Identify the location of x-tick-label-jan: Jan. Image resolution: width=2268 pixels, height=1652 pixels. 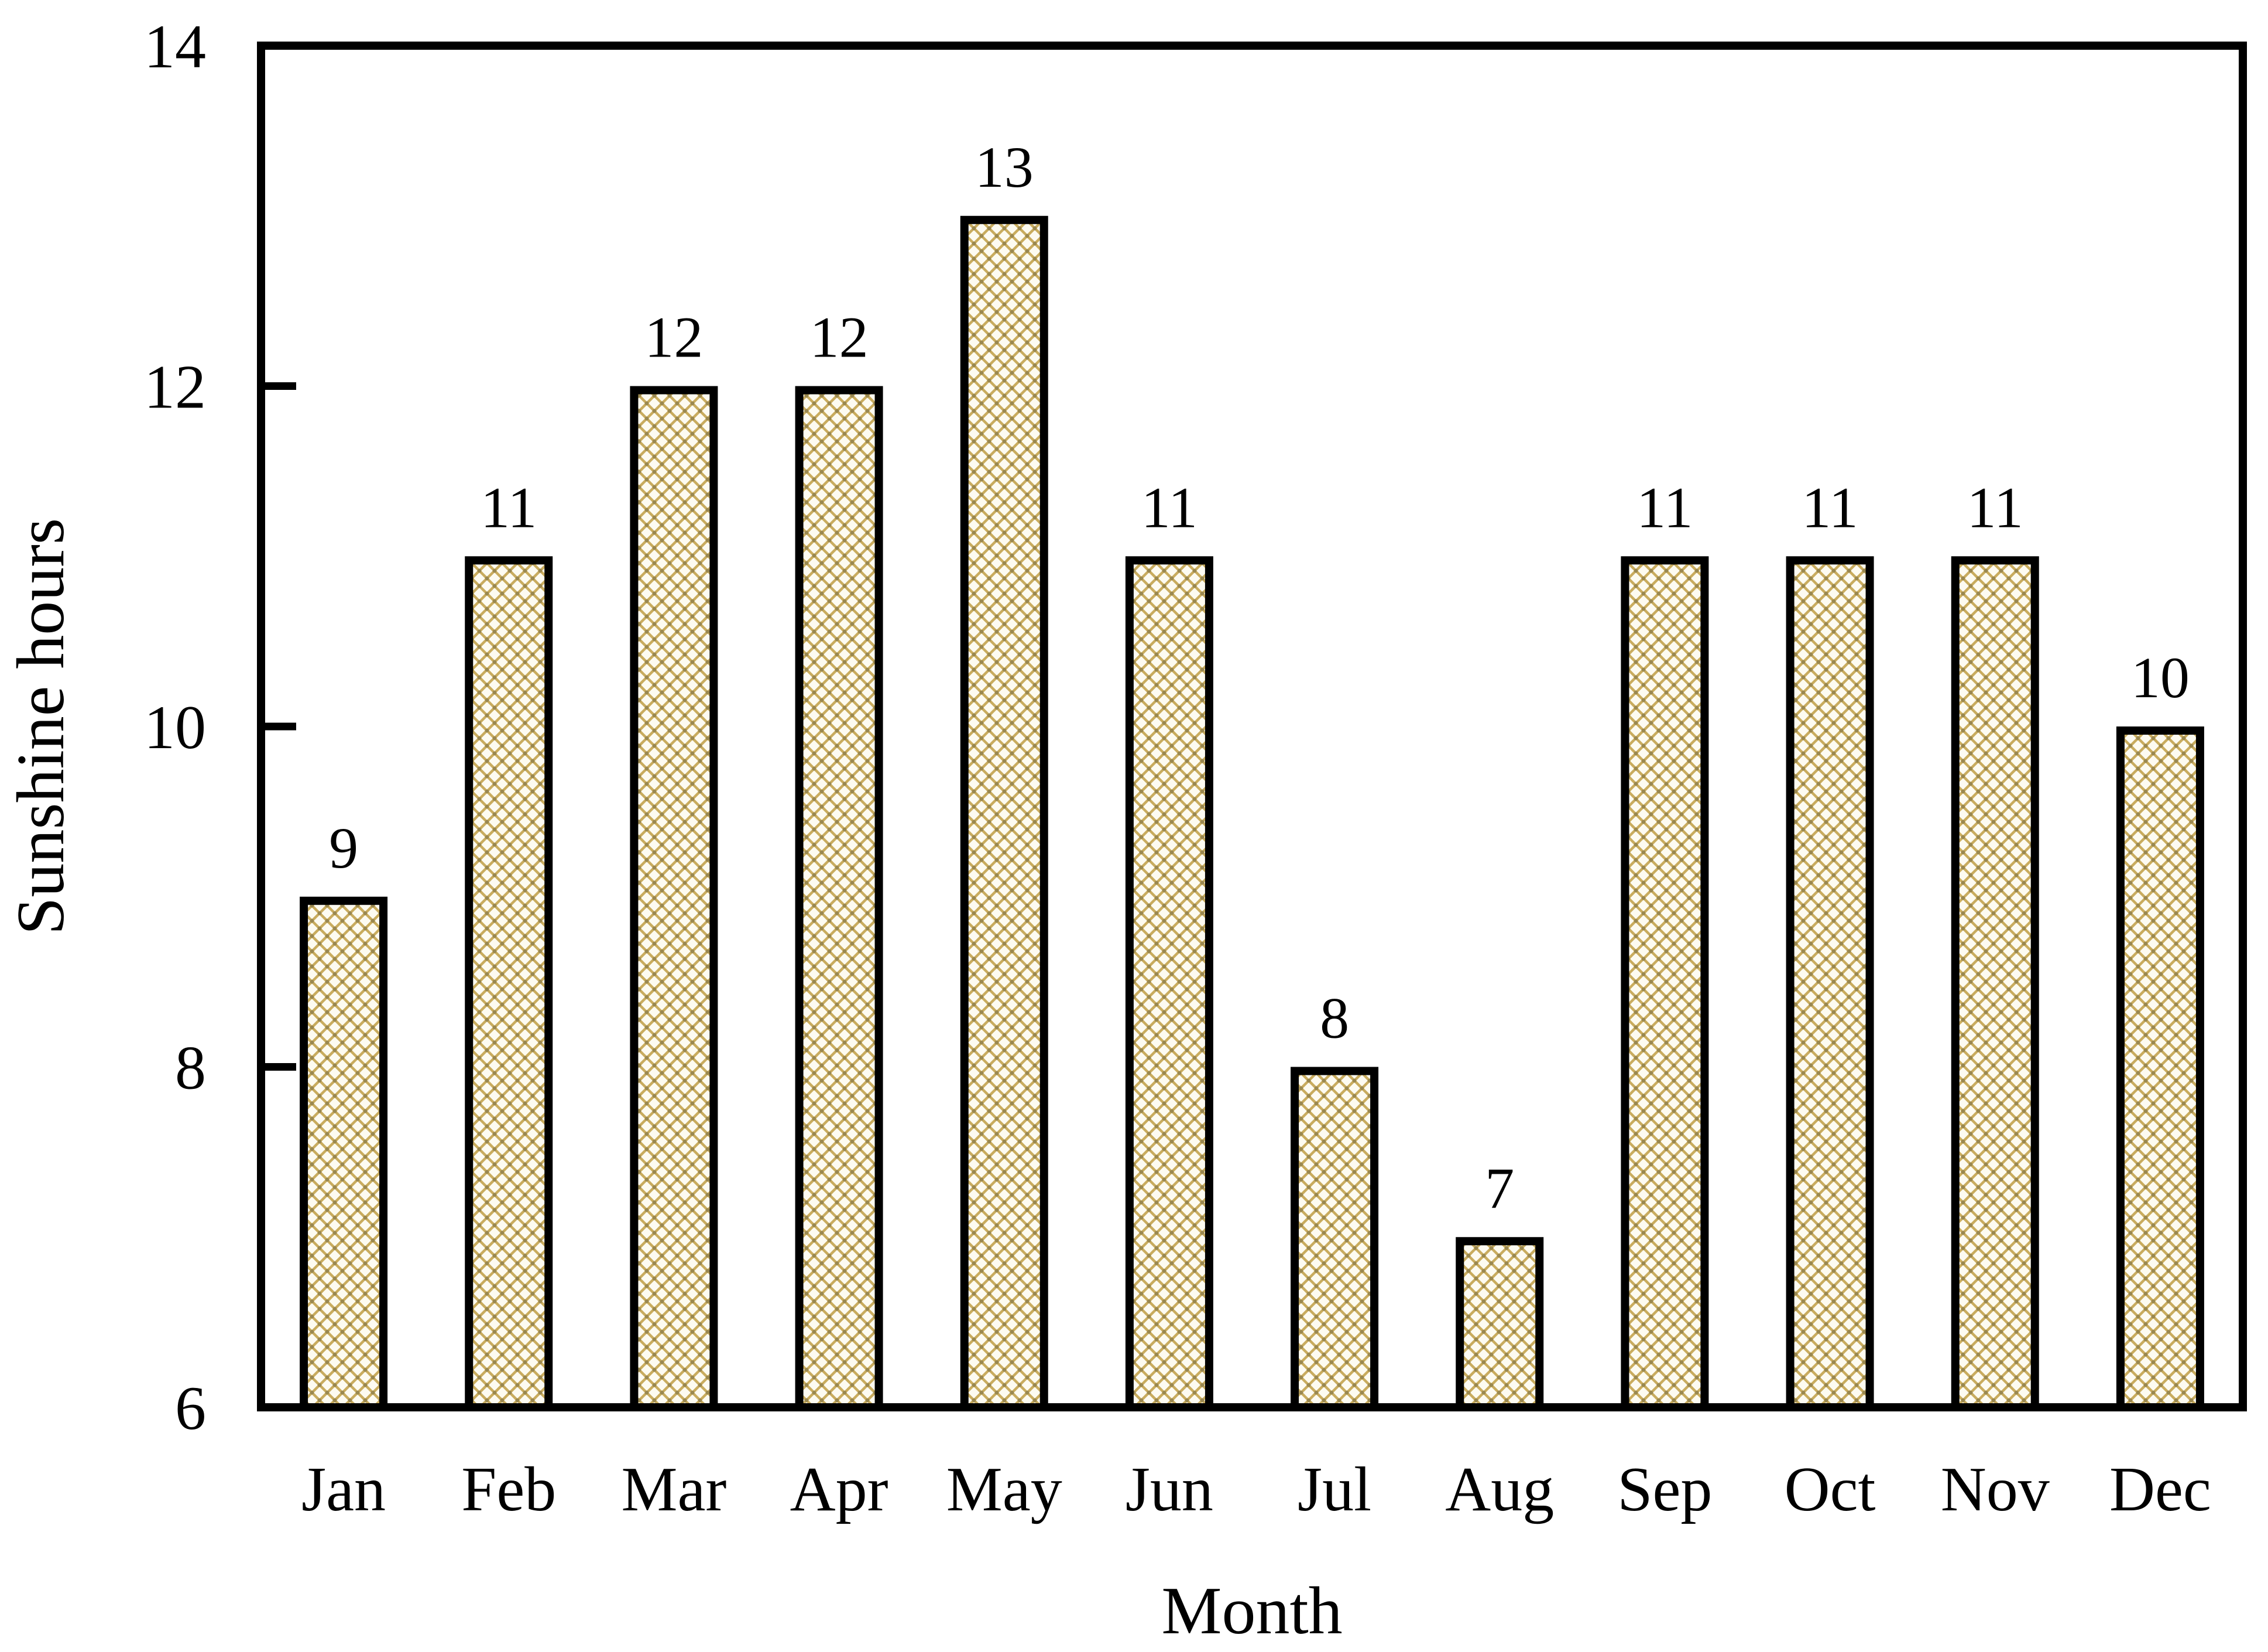
(343, 1489).